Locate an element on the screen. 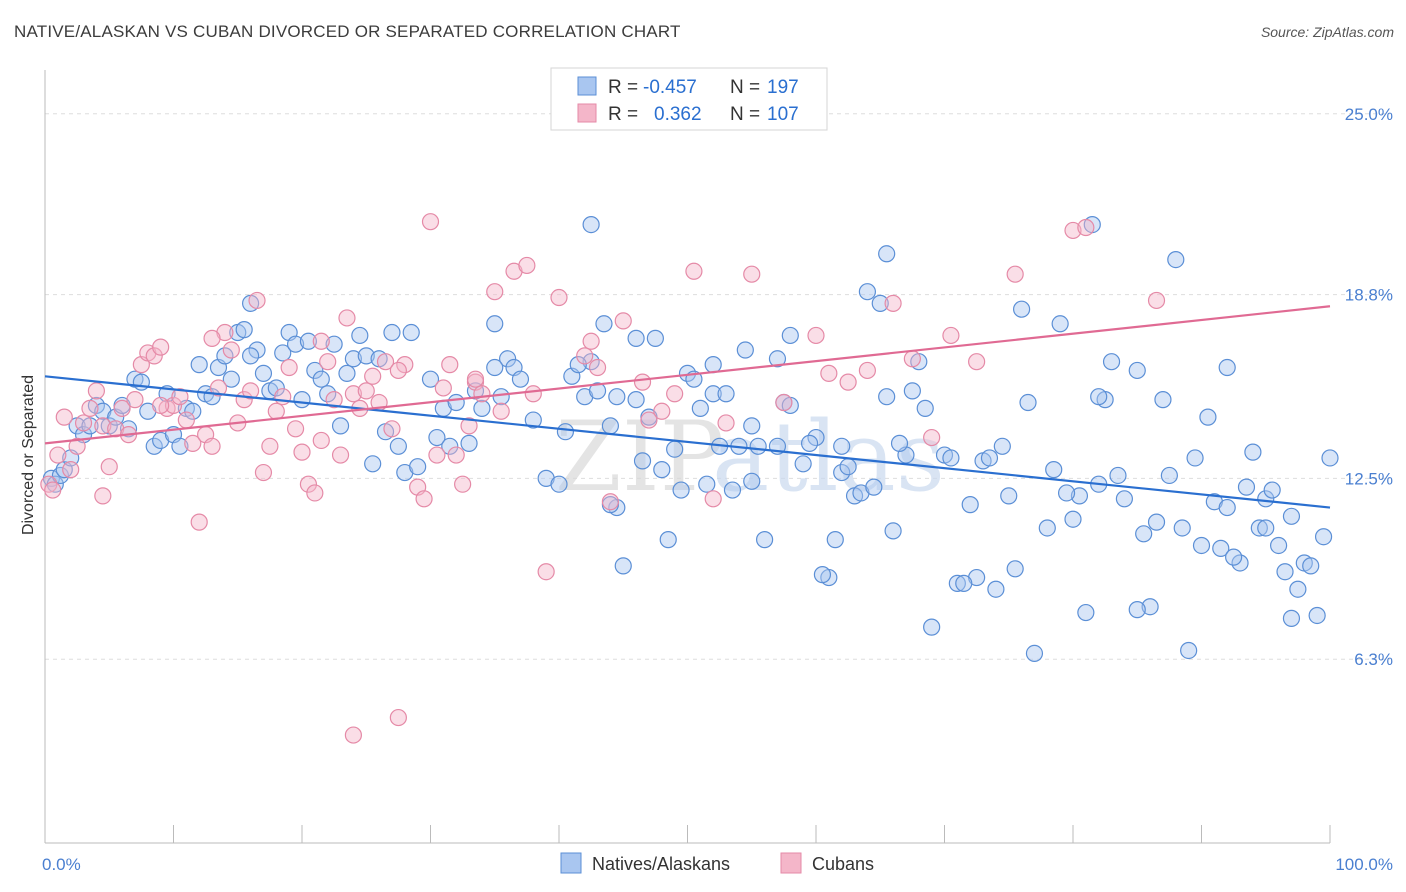 This screenshot has height=892, width=1406. x-tick-label-max: 100.0% is located at coordinates (1364, 864).